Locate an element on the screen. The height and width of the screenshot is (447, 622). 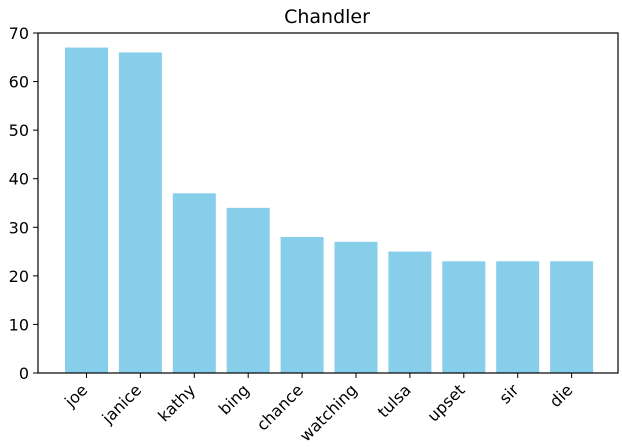
x-tick-label-joe: joe is located at coordinates (75, 395).